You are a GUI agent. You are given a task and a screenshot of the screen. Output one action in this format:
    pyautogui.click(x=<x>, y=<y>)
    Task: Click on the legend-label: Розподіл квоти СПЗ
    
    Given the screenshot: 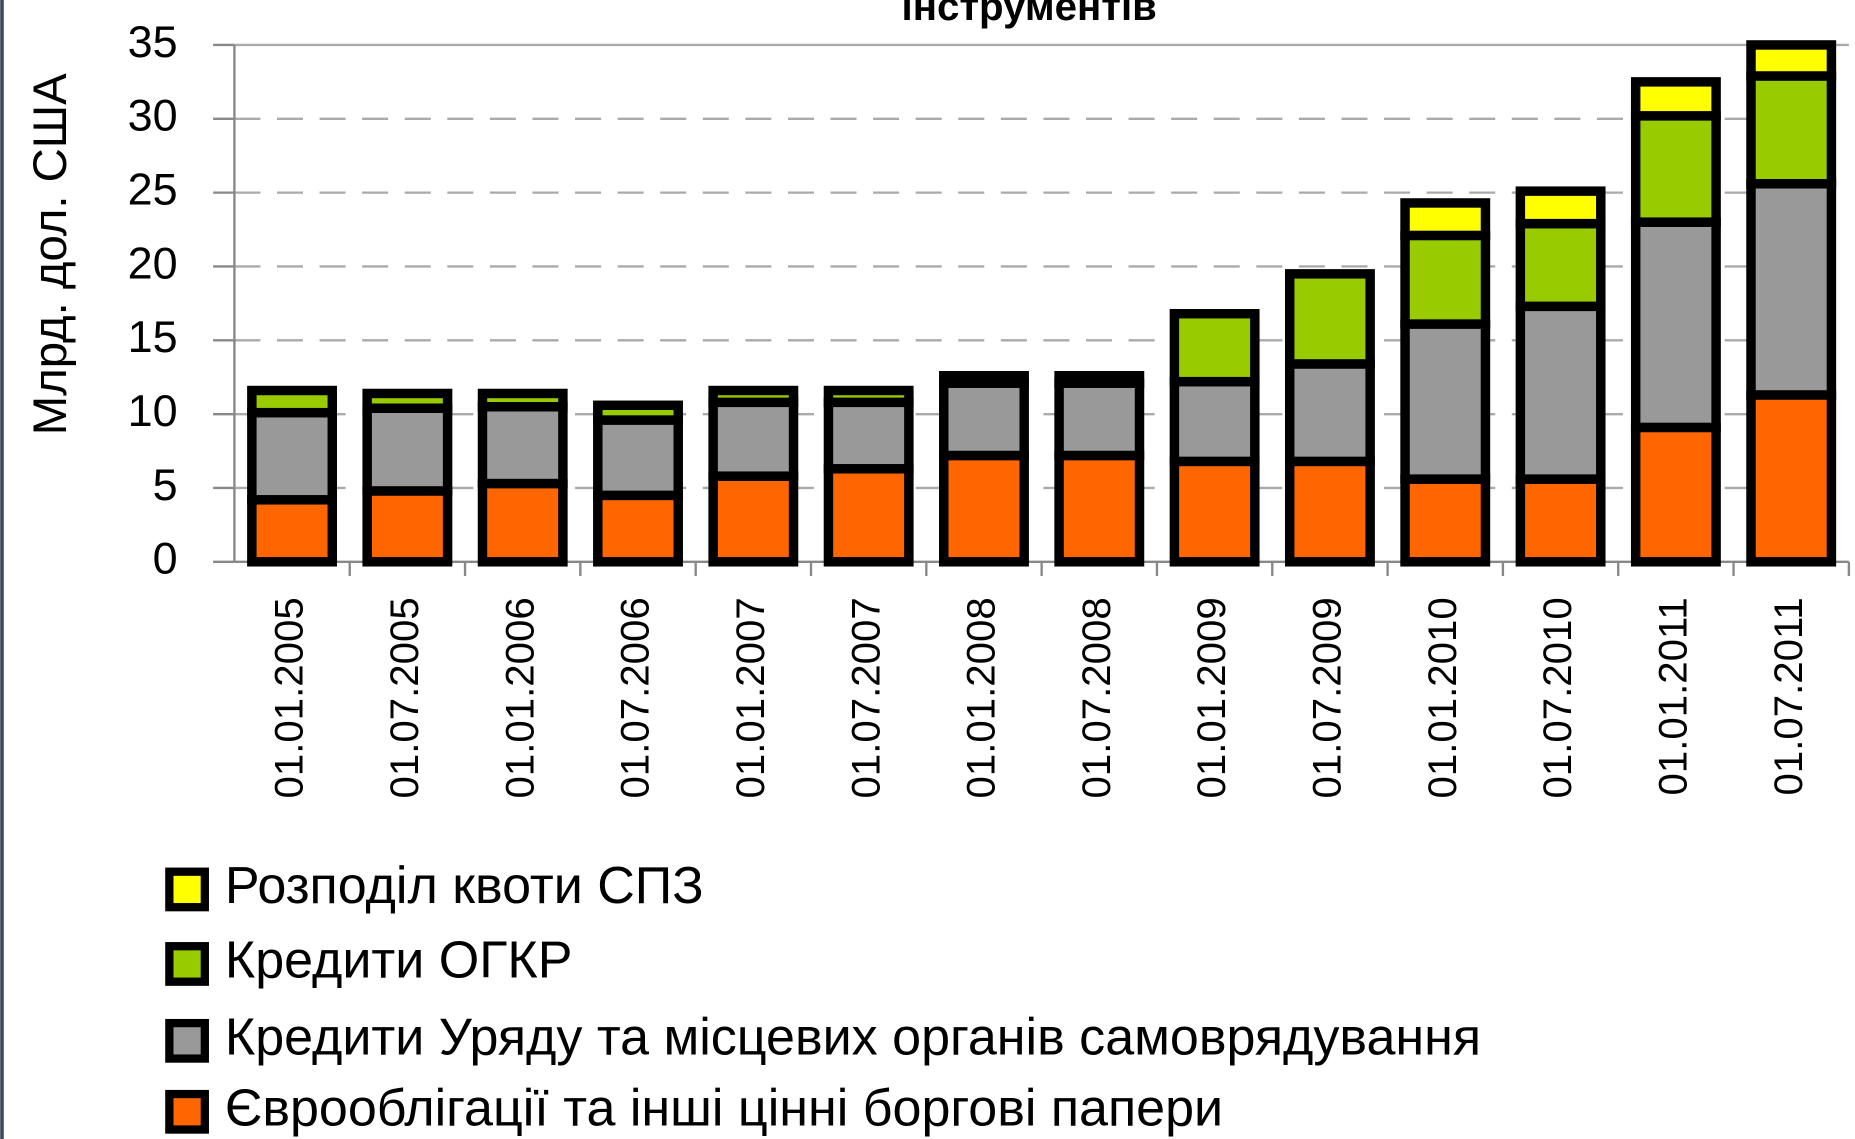 What is the action you would take?
    pyautogui.click(x=464, y=886)
    